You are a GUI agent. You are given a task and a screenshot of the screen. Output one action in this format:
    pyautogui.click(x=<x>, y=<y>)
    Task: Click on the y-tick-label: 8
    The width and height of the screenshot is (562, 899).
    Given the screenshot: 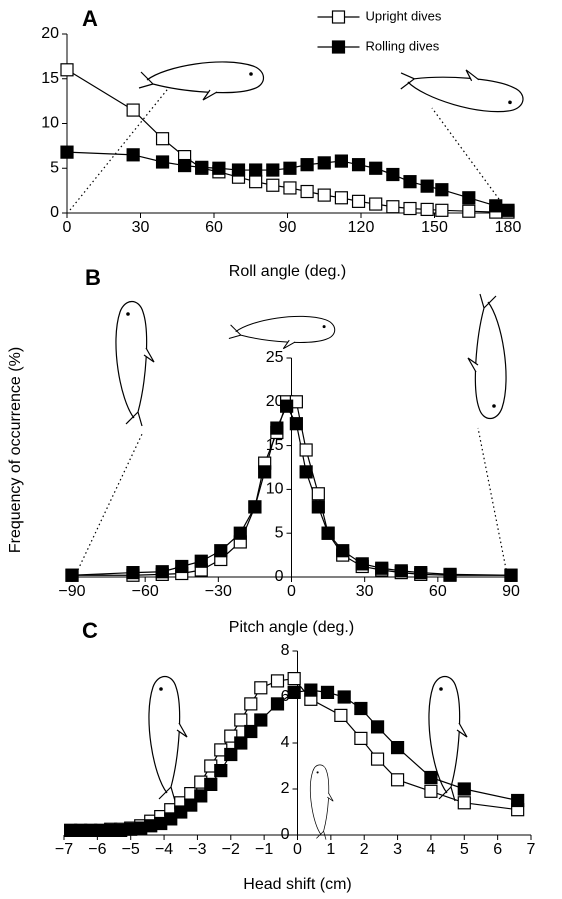 What is the action you would take?
    pyautogui.click(x=285, y=650)
    